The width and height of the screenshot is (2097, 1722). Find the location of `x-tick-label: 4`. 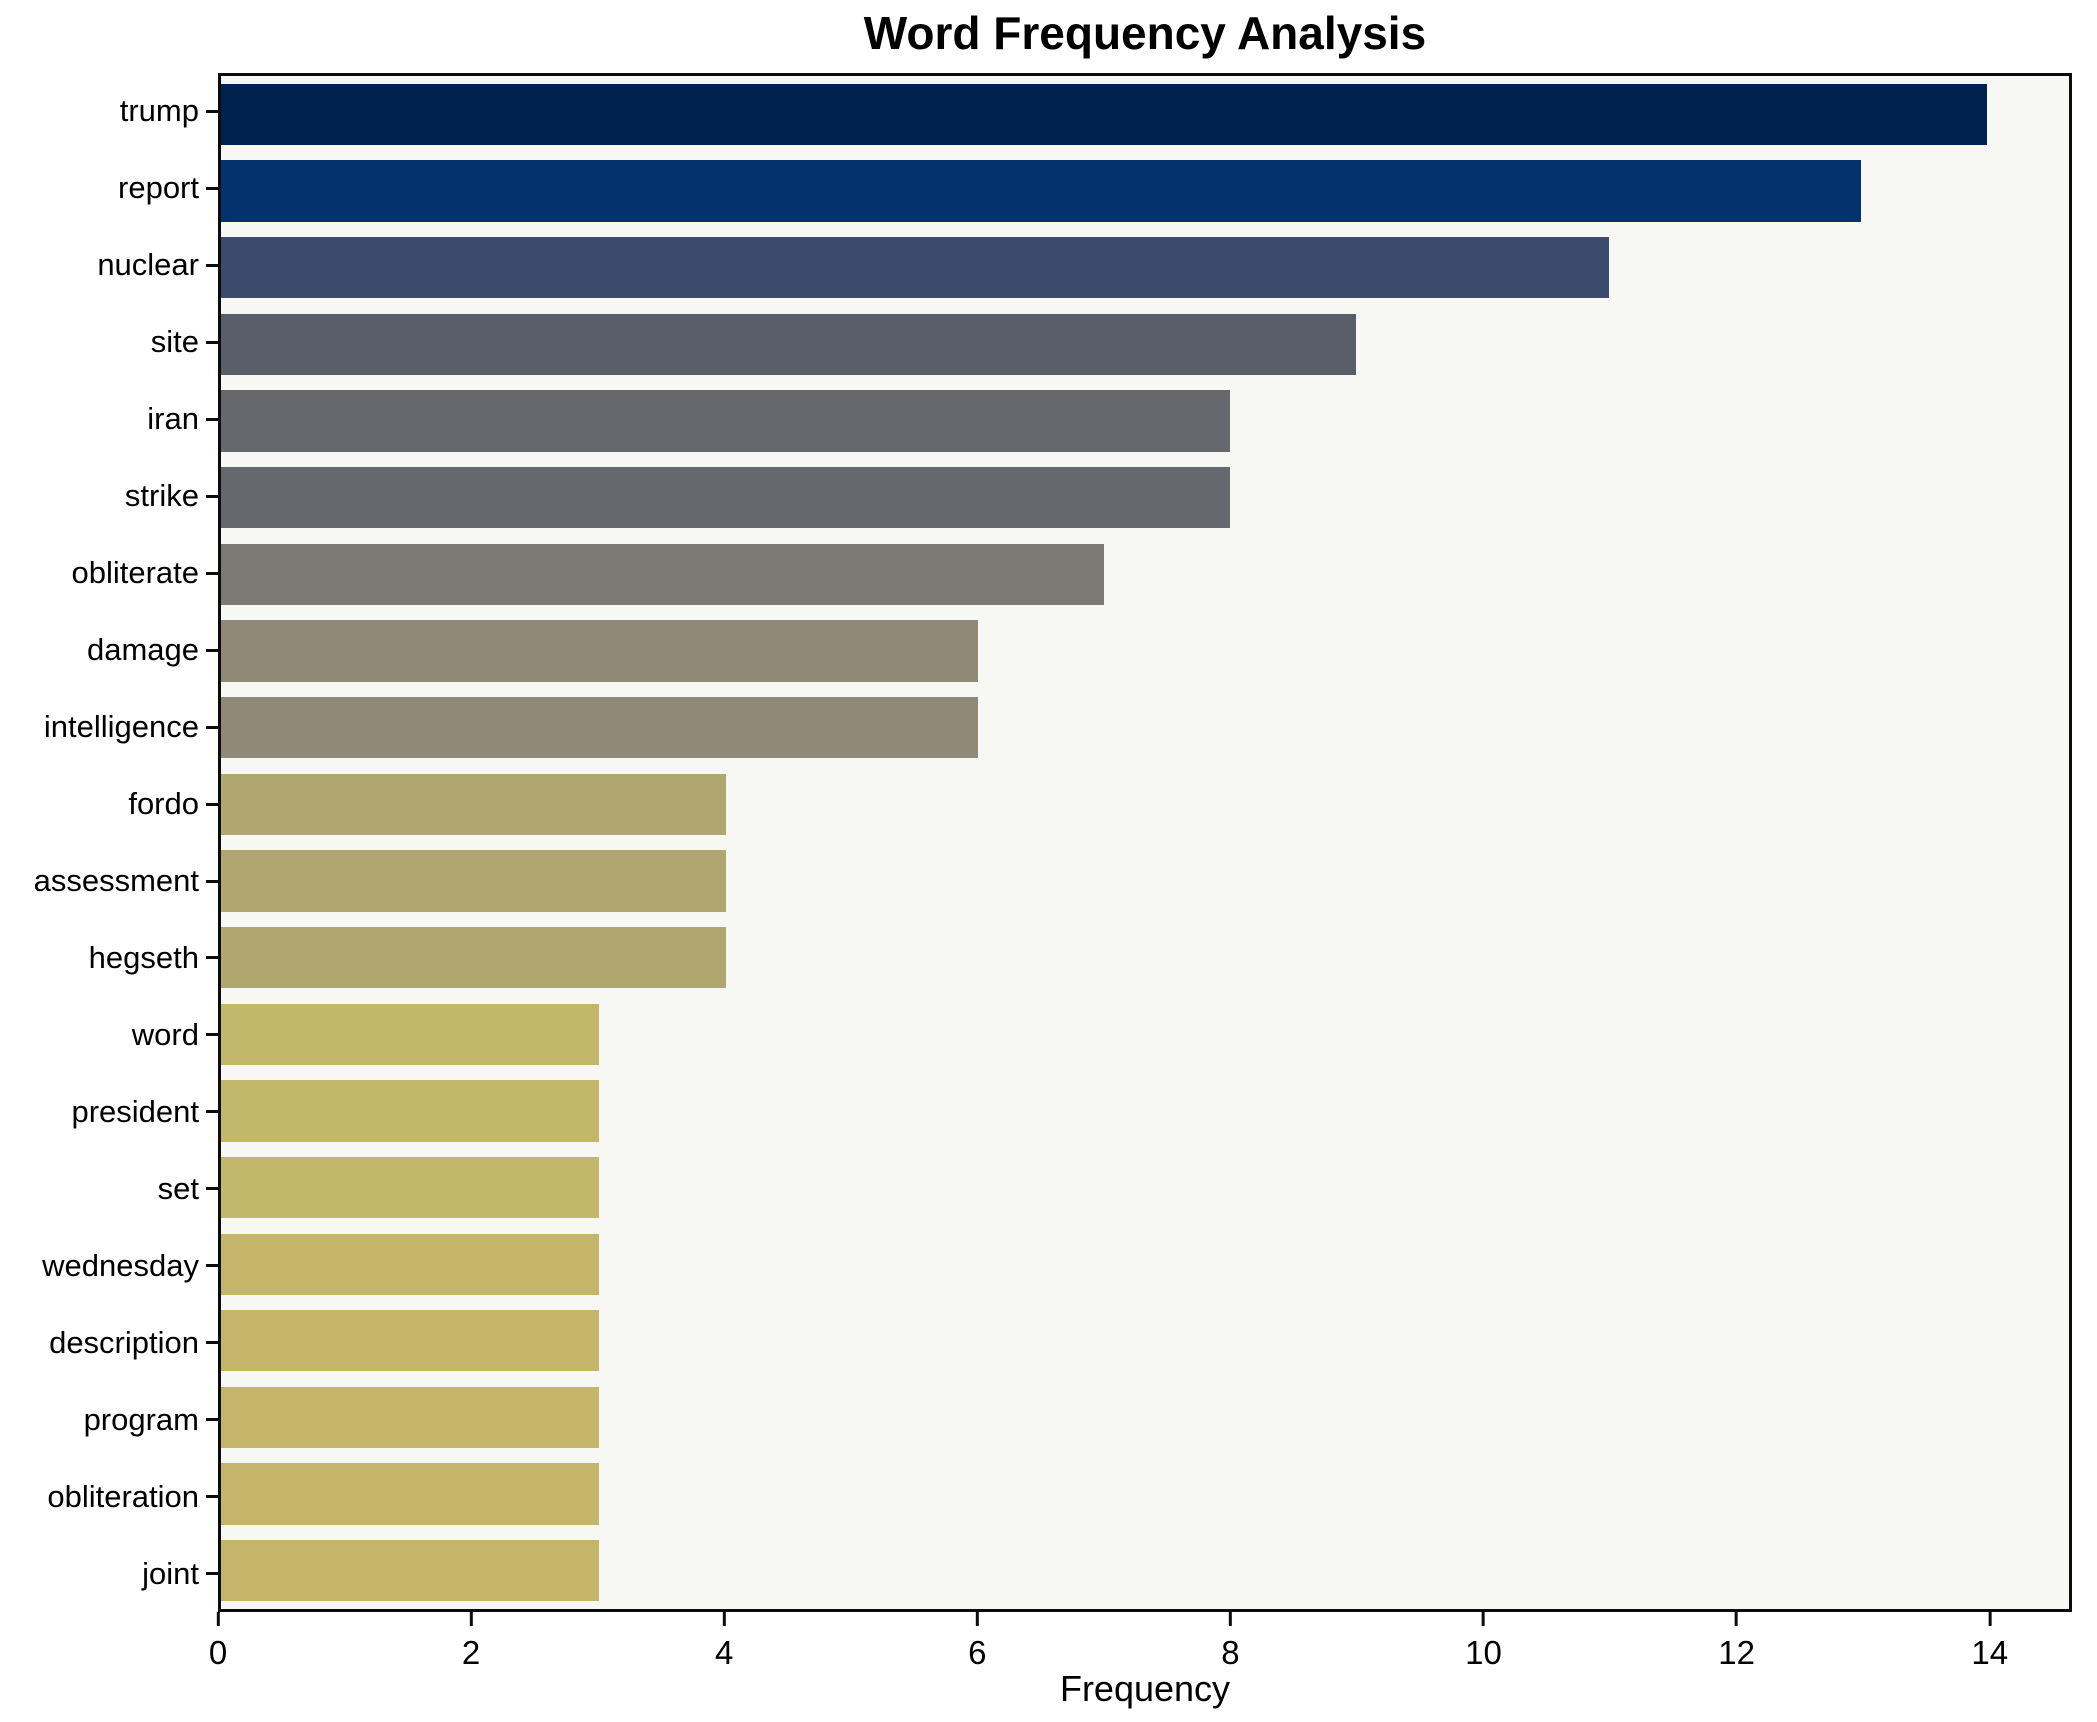

x-tick-label: 4 is located at coordinates (724, 1652).